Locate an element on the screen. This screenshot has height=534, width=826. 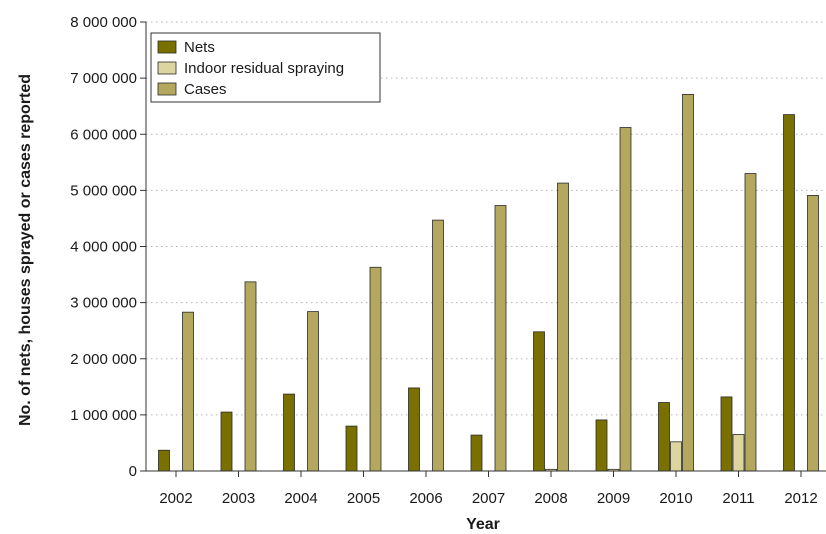
legend-label: Indoor residual spraying is located at coordinates (264, 68).